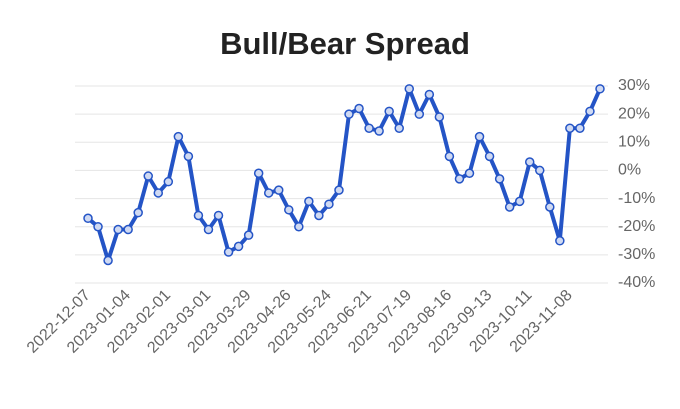 This screenshot has width=680, height=409. I want to click on y-tick-label: 20%, so click(634, 113).